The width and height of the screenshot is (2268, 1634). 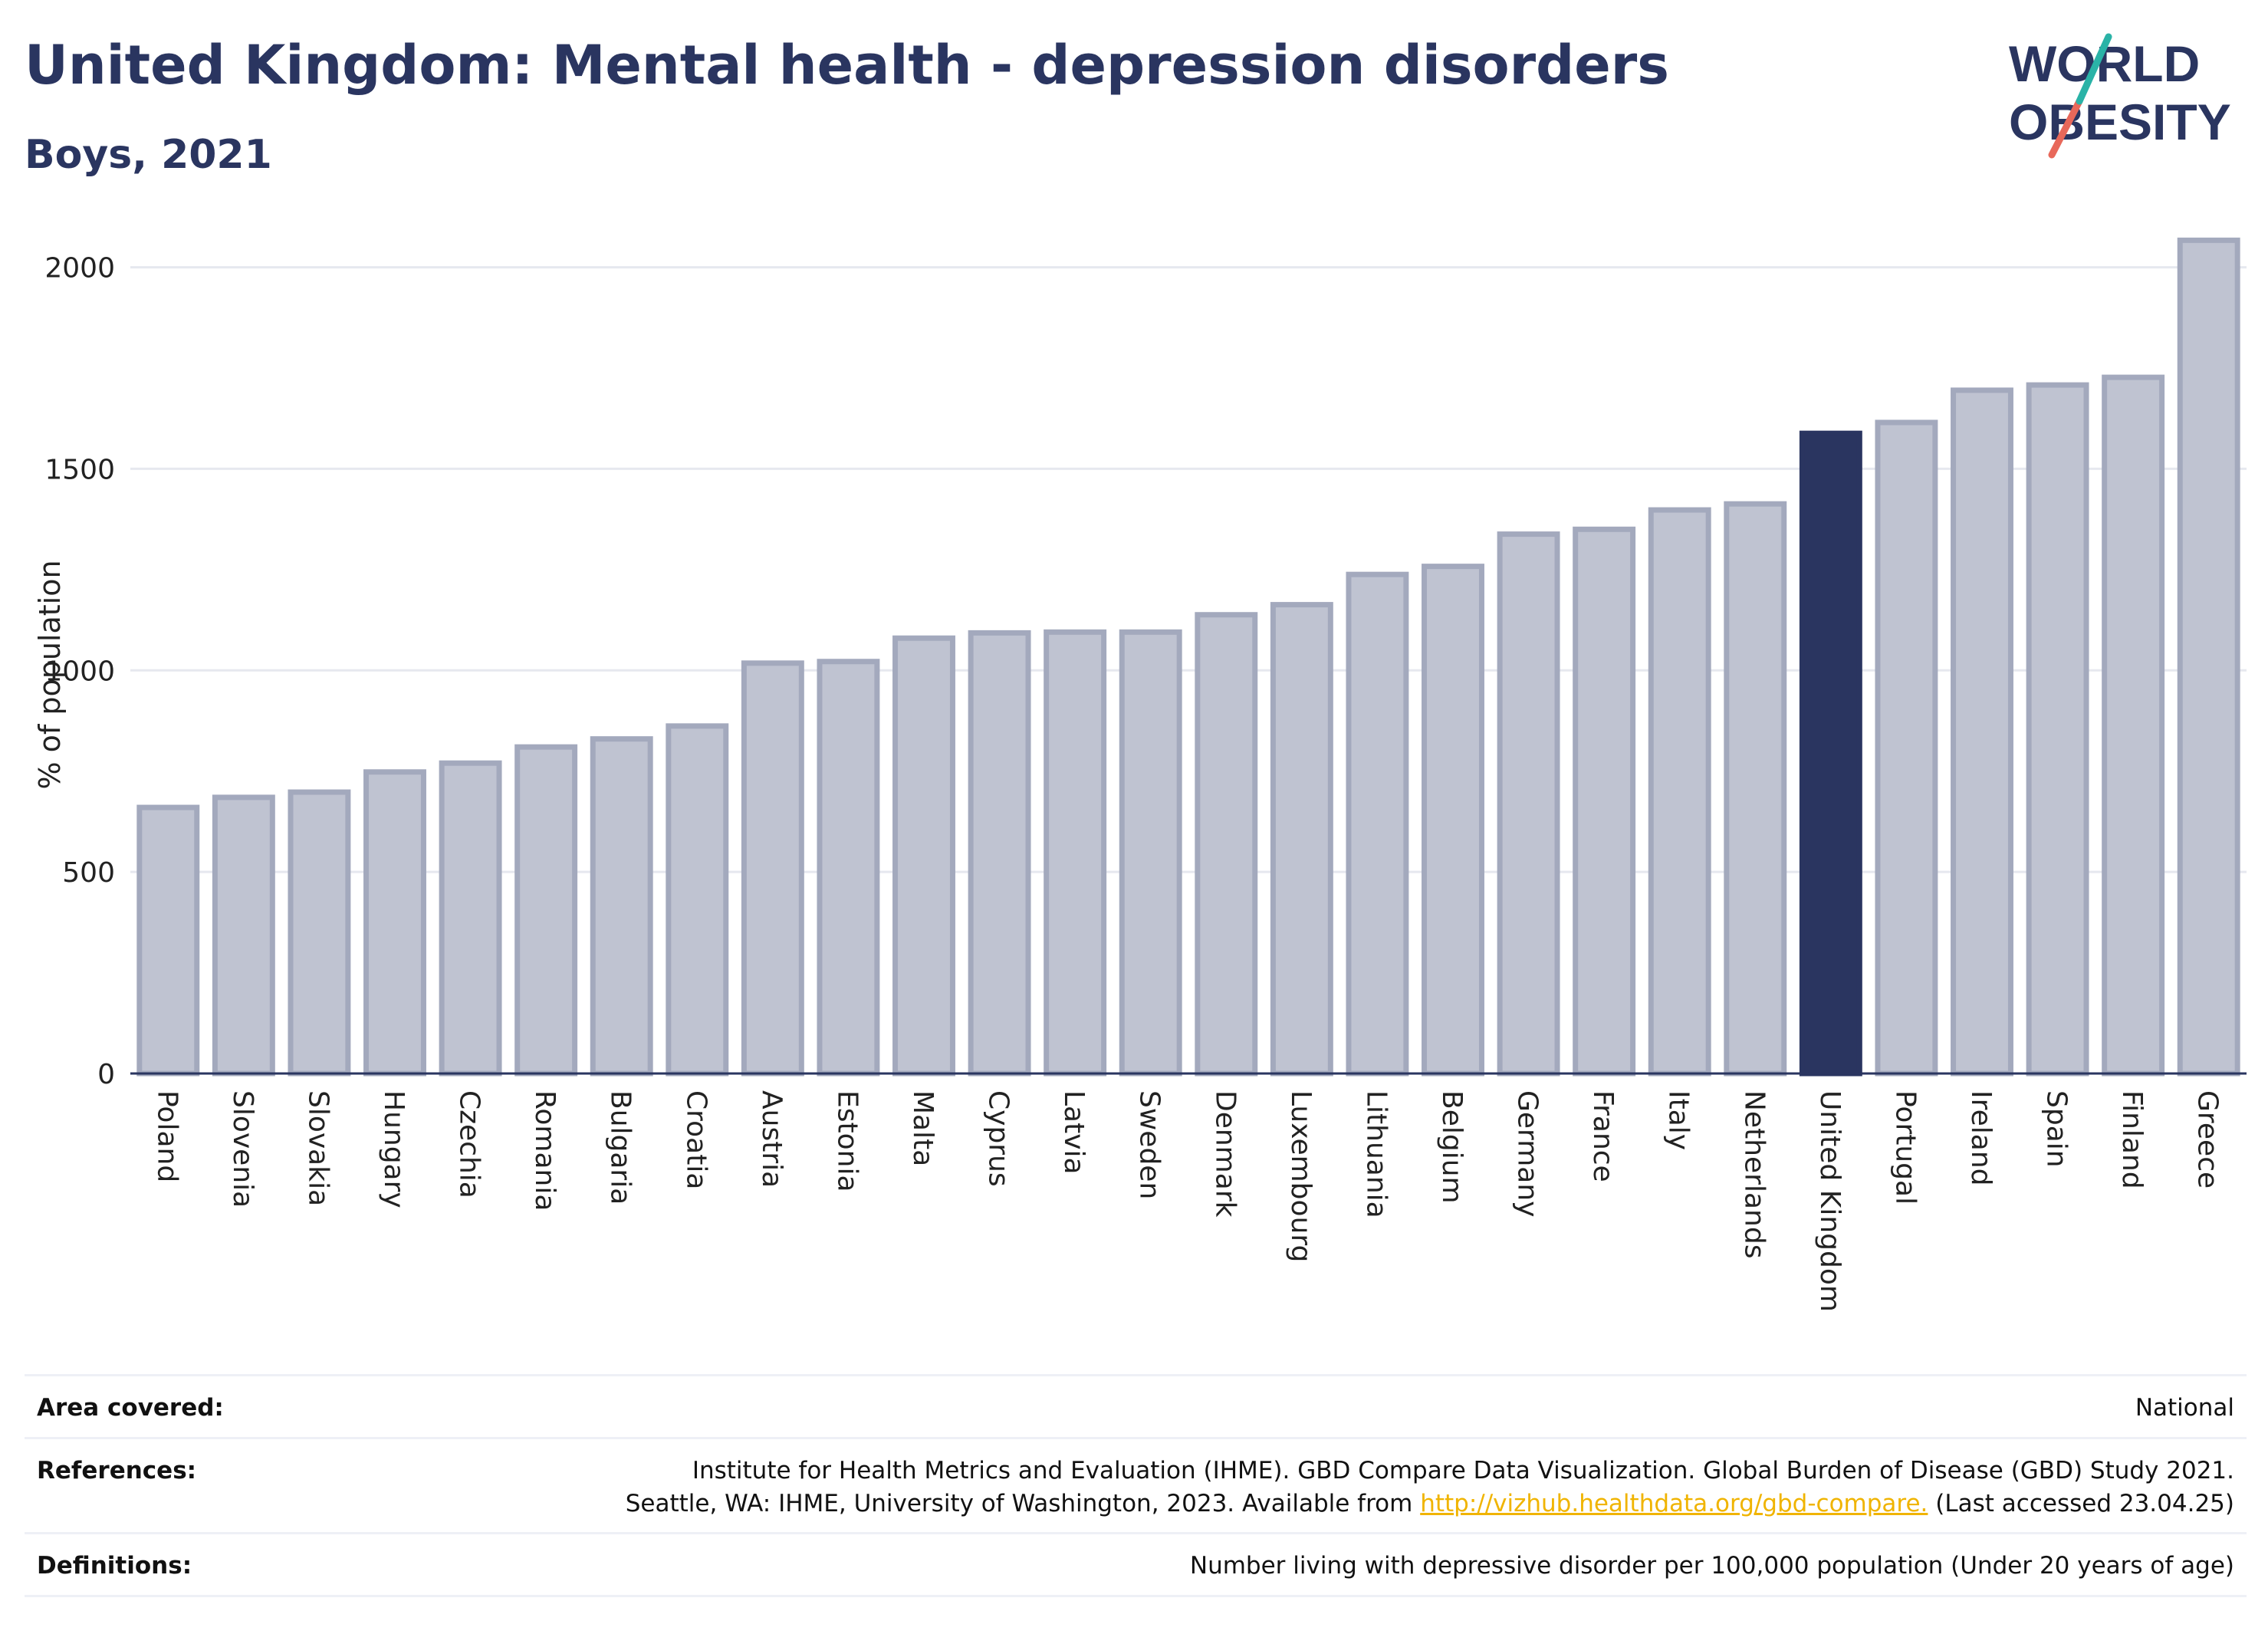 What do you see at coordinates (243, 936) in the screenshot?
I see `bar-slovenia` at bounding box center [243, 936].